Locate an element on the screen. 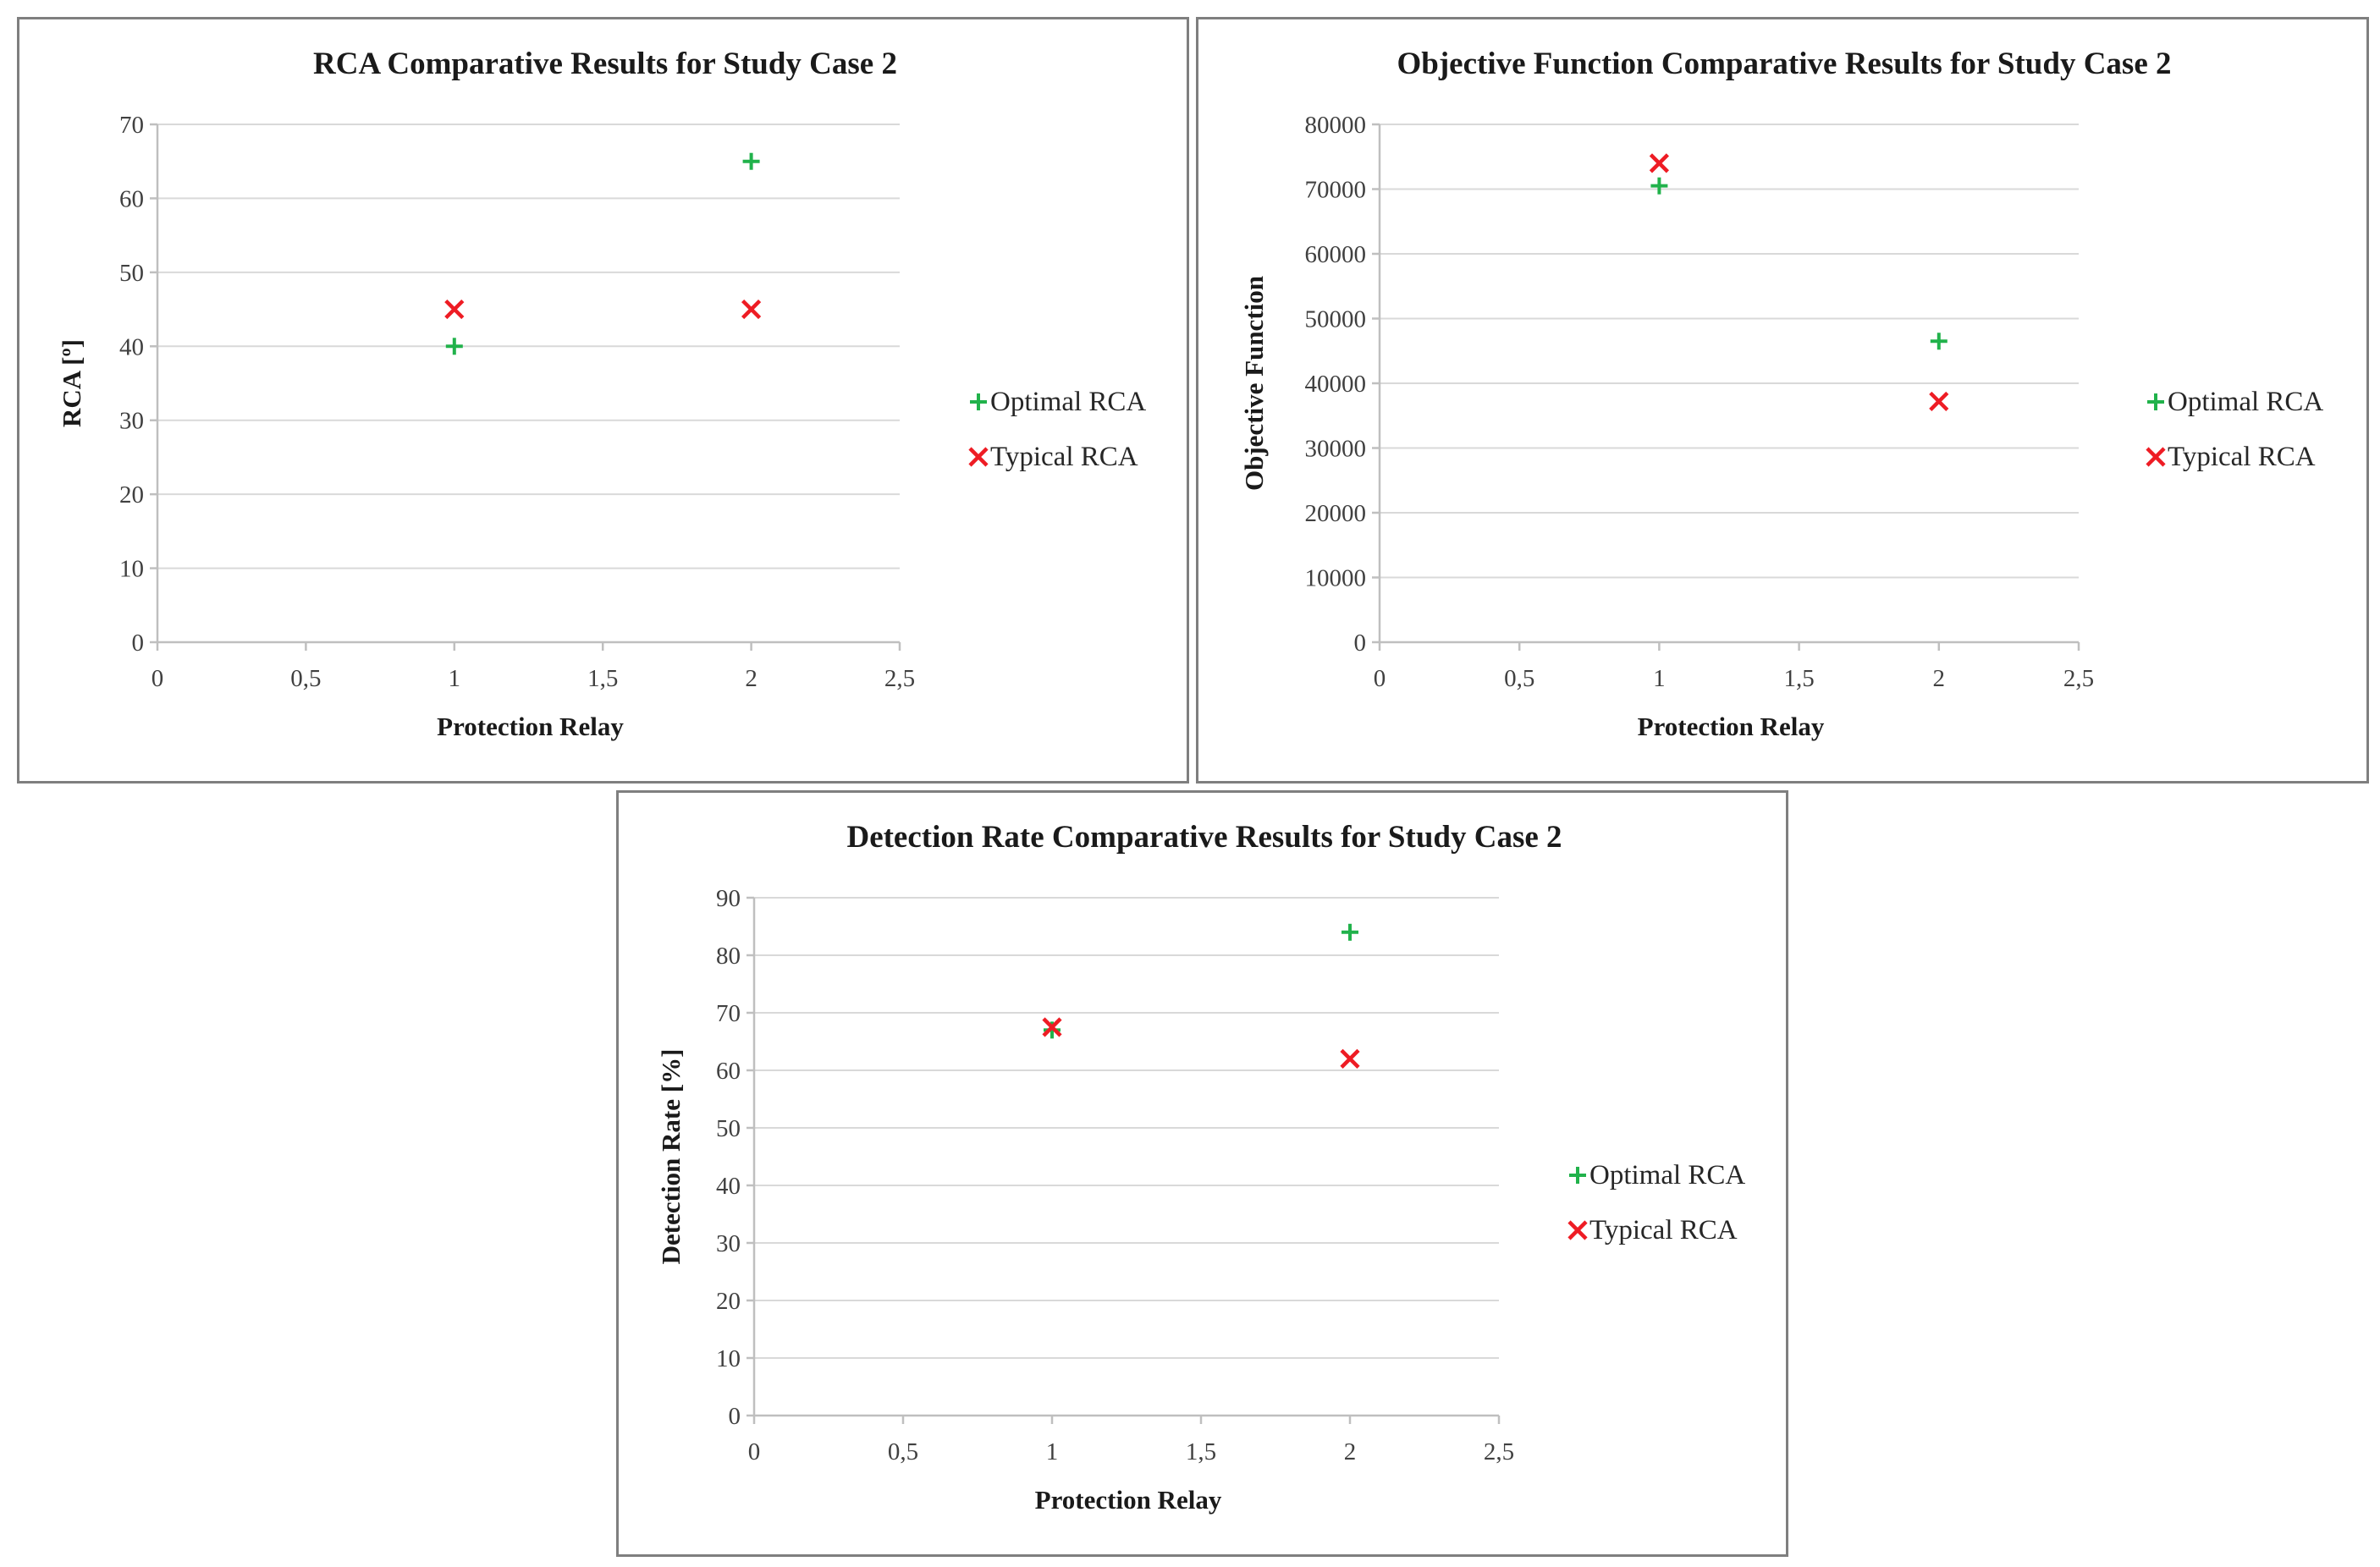 Image resolution: width=2380 pixels, height=1567 pixels. detection-rate-y-tick-label: 30 is located at coordinates (729, 1243).